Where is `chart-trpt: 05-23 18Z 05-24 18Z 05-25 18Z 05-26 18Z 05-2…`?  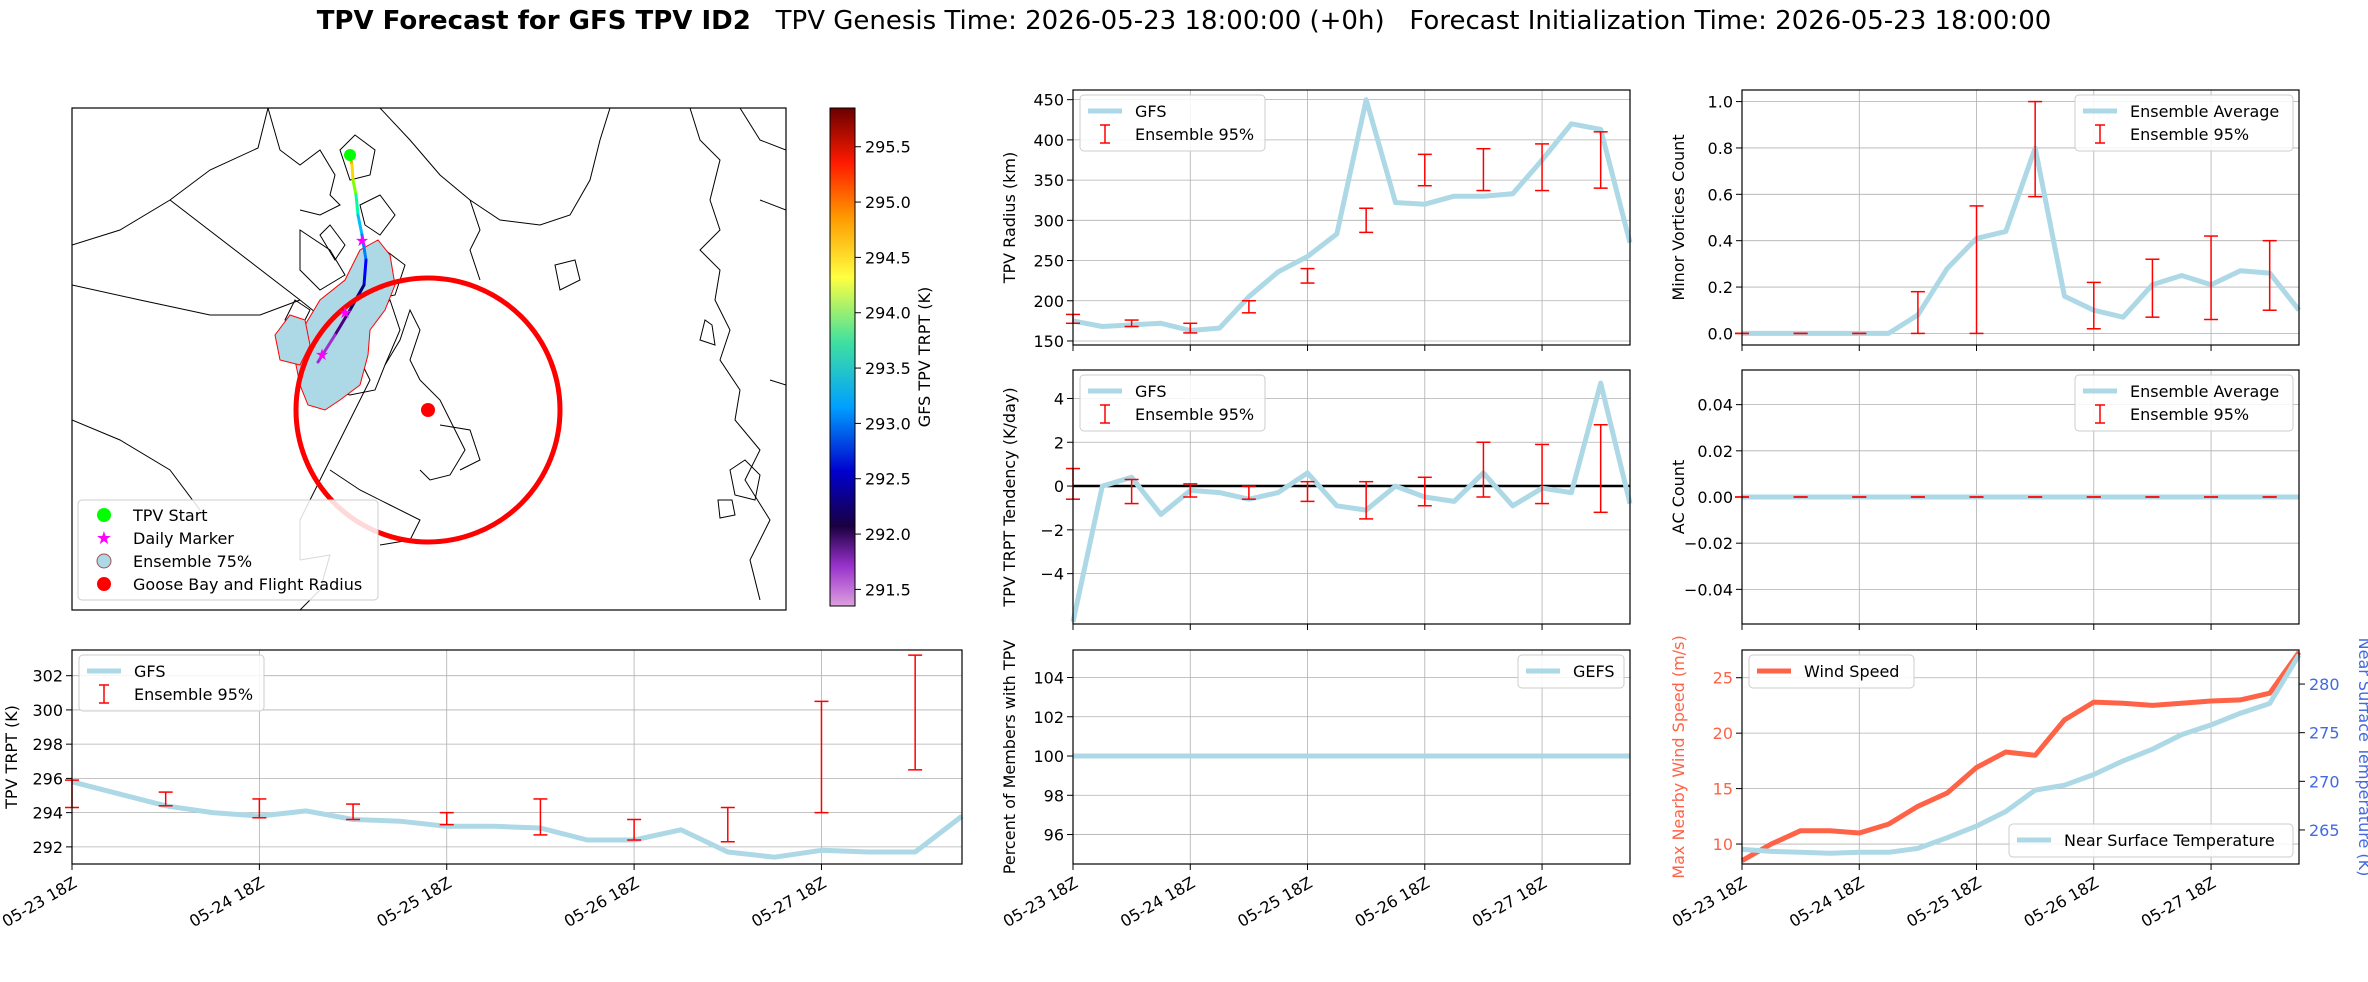 chart-trpt: 05-23 18Z 05-24 18Z 05-25 18Z 05-26 18Z 05-2… is located at coordinates (482, 790).